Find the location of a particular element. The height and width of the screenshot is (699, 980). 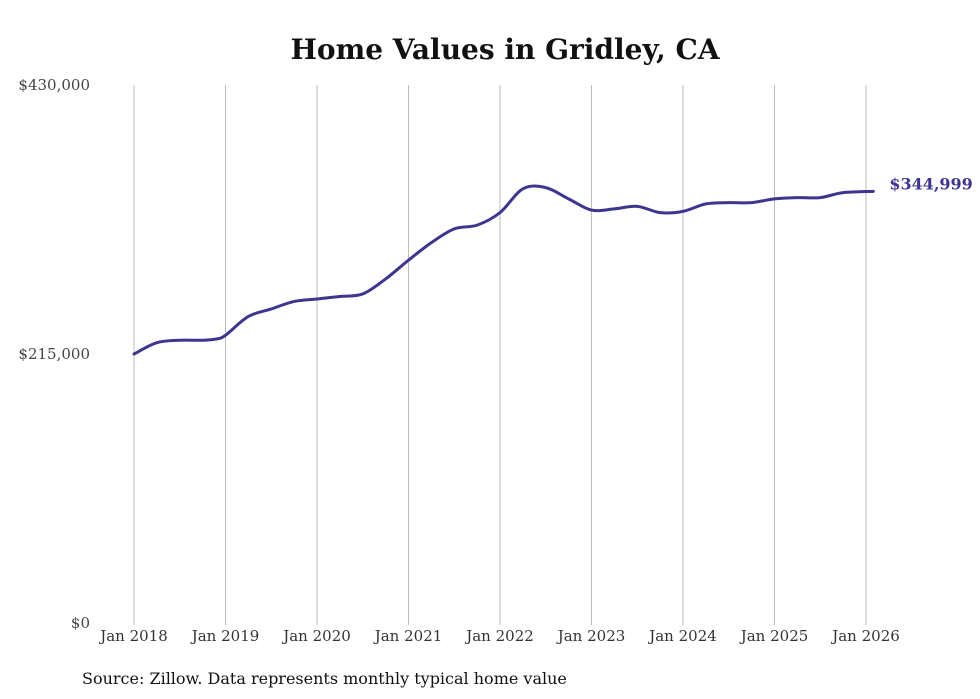

chart-title: Home Values in Gridley, CA is located at coordinates (505, 49).